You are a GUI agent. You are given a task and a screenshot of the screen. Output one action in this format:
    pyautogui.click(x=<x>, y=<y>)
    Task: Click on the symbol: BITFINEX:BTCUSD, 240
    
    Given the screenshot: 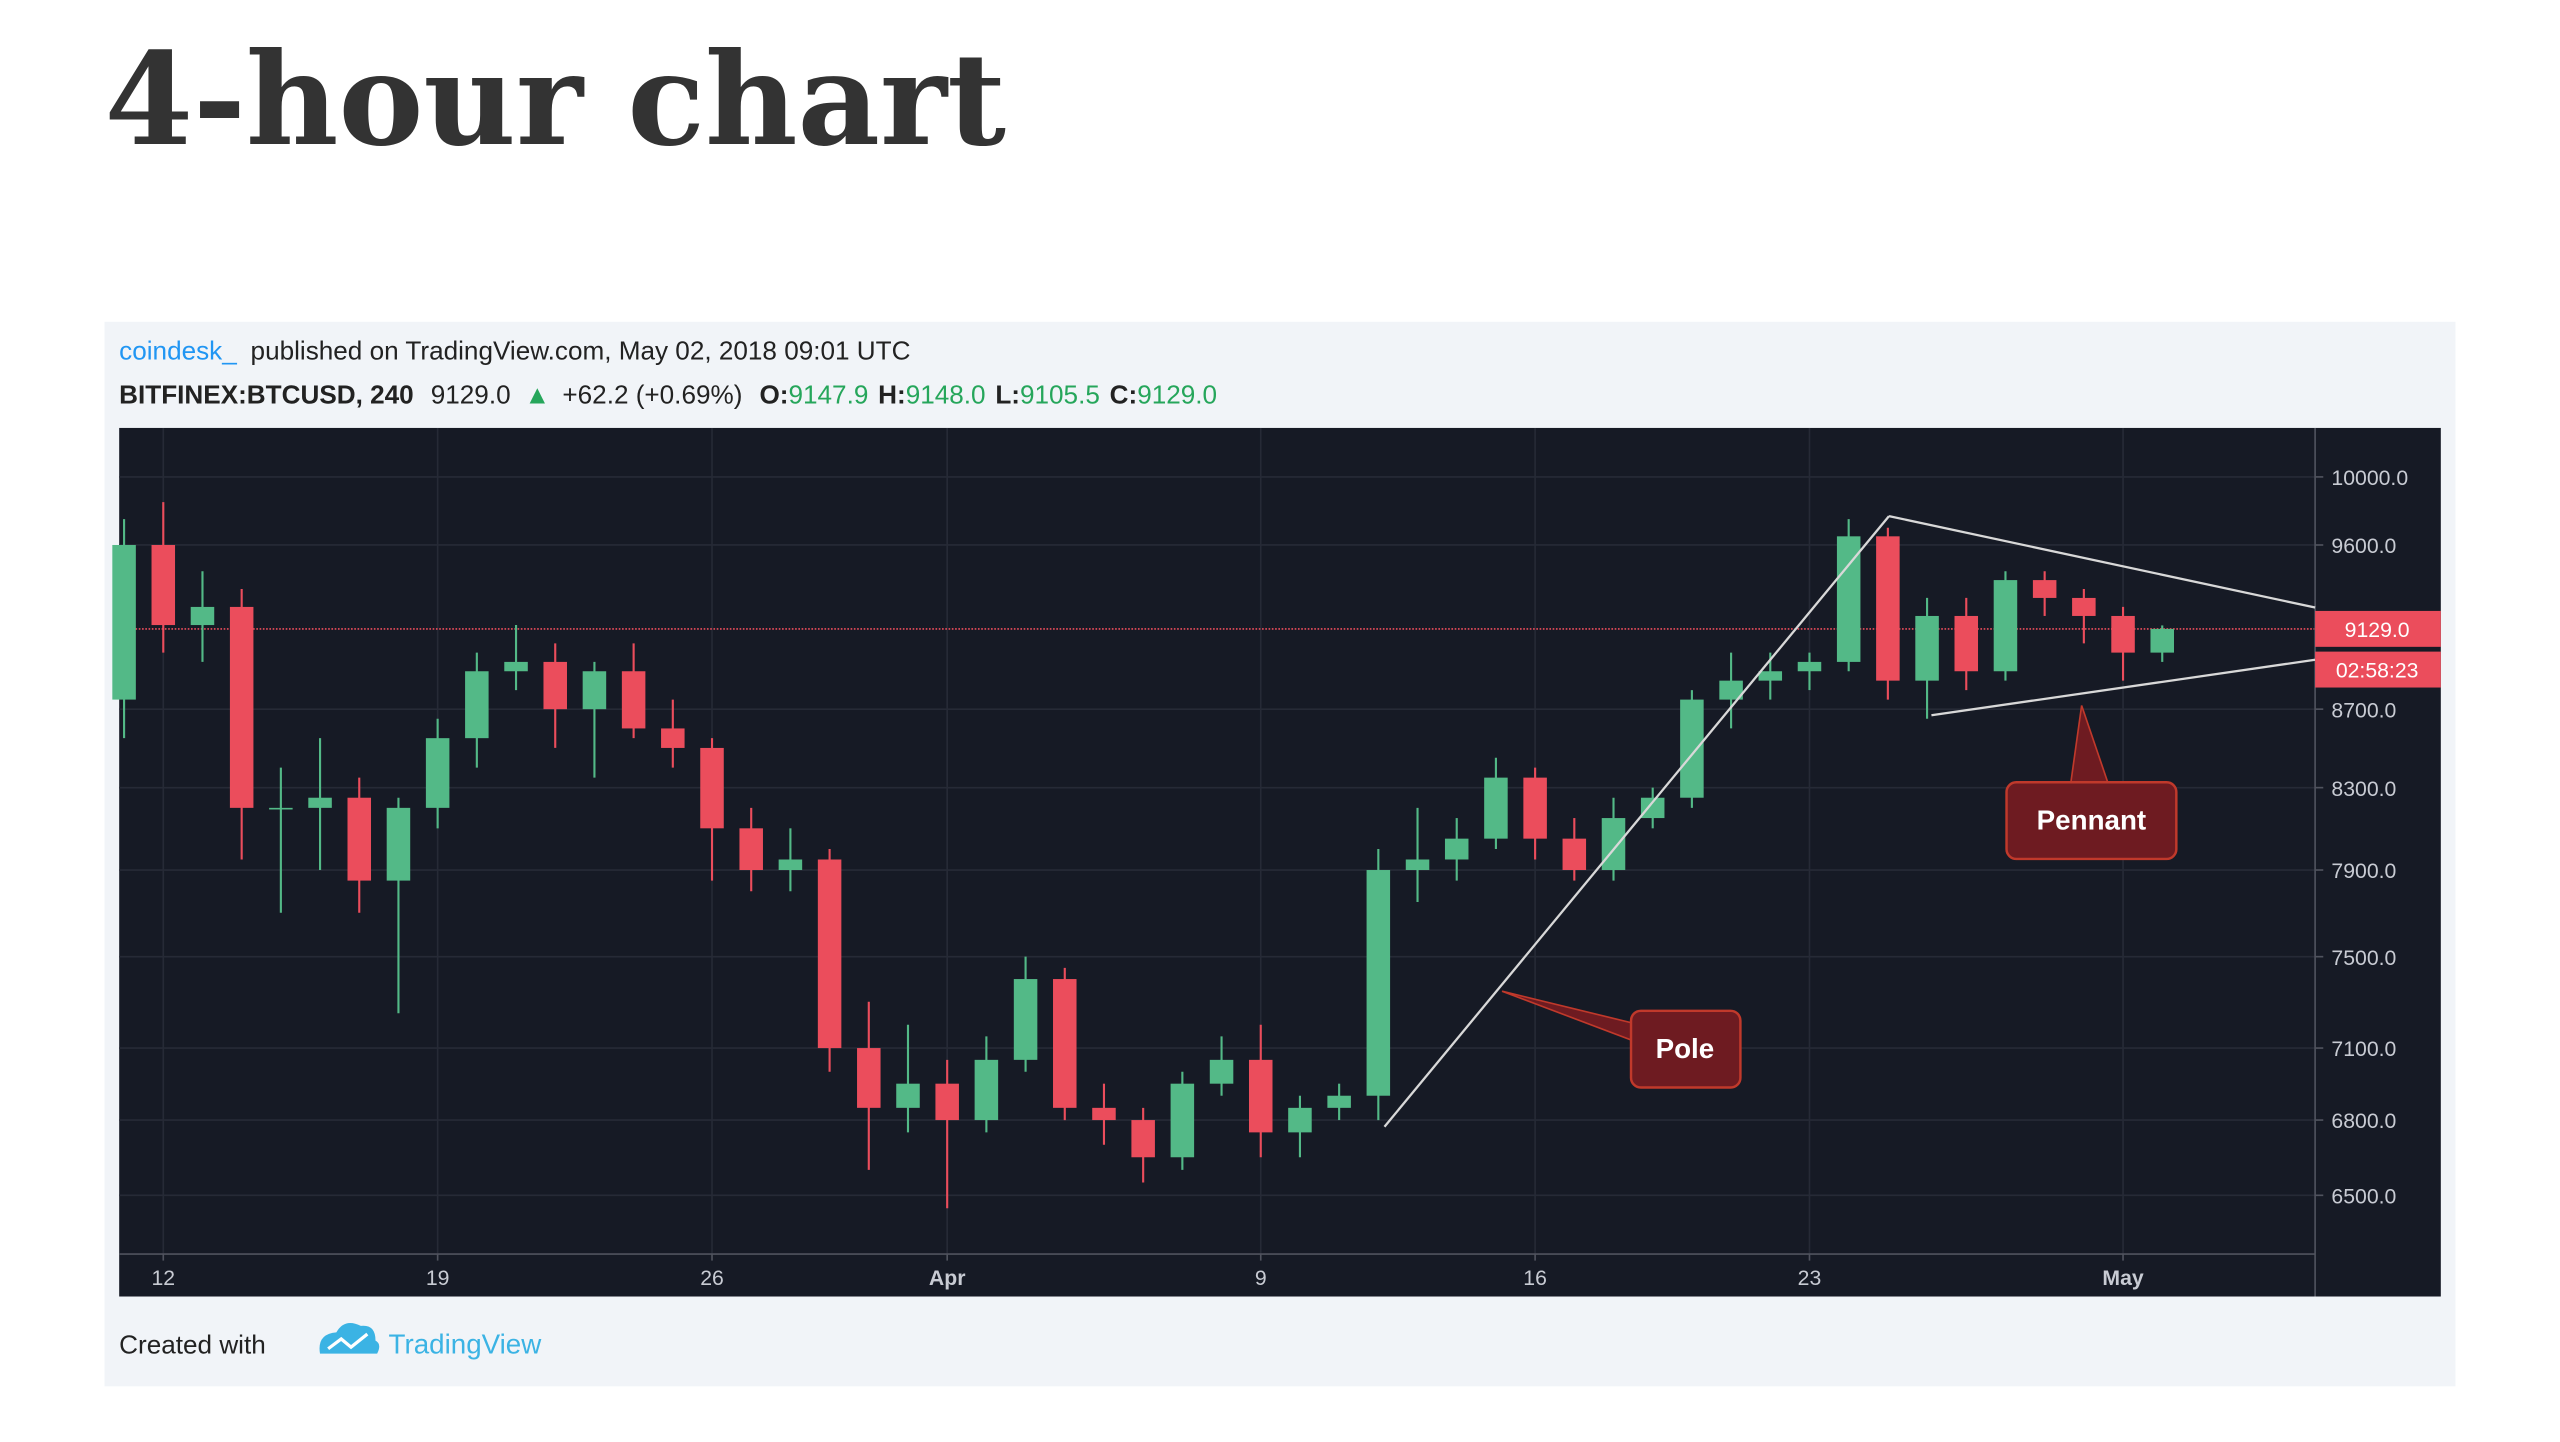 What is the action you would take?
    pyautogui.click(x=266, y=394)
    